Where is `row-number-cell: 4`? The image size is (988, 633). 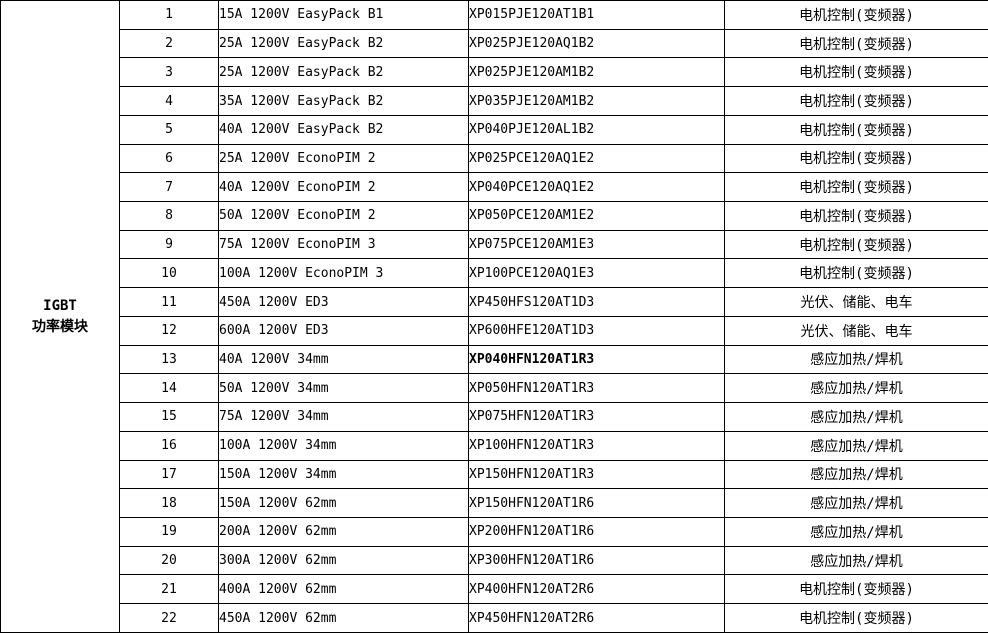 row-number-cell: 4 is located at coordinates (169, 101).